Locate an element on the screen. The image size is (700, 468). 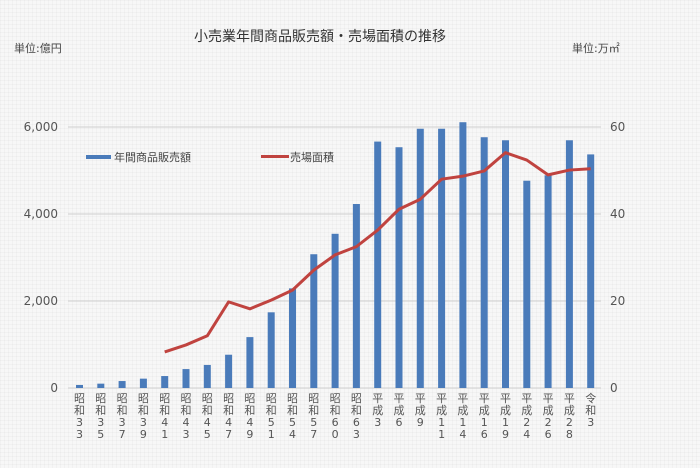
x-axis-label: 昭和 3 5 is located at coordinates (100, 416).